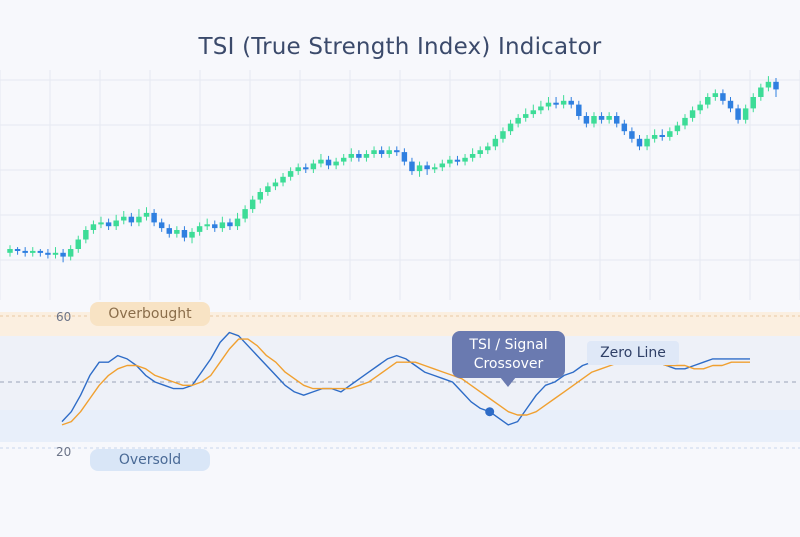  What do you see at coordinates (64, 452) in the screenshot?
I see `y-tick-label: 20` at bounding box center [64, 452].